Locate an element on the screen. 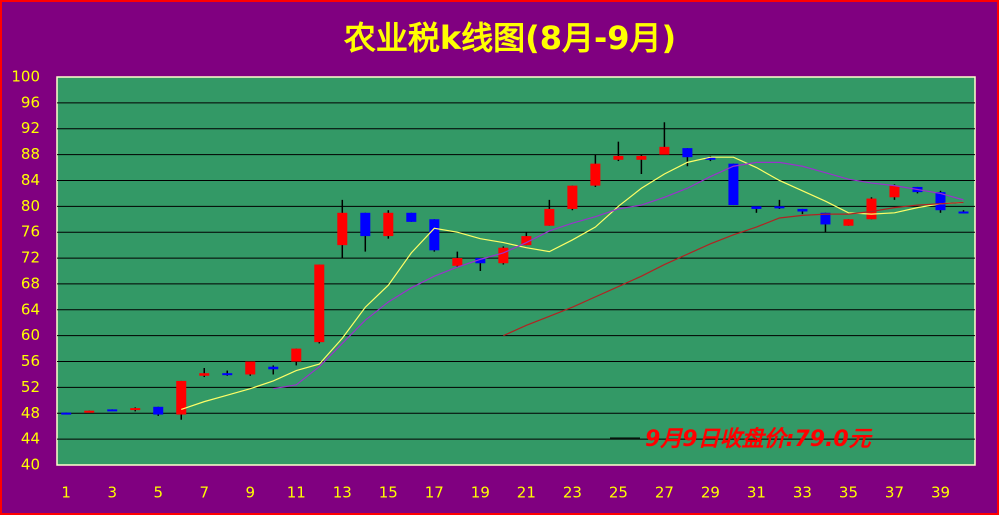 The height and width of the screenshot is (519, 999). y-tick-label: 40 is located at coordinates (30, 465).